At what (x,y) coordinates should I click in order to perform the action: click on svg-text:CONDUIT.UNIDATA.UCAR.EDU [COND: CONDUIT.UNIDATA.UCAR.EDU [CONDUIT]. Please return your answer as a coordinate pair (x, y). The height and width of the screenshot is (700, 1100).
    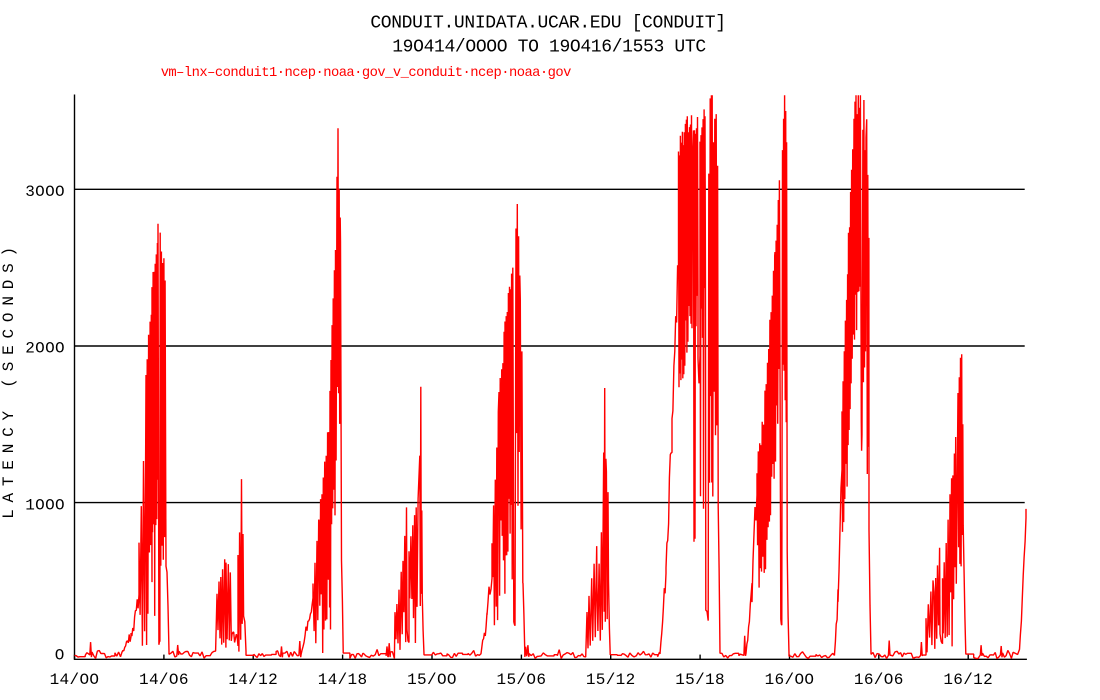
    Looking at the image, I should click on (547, 23).